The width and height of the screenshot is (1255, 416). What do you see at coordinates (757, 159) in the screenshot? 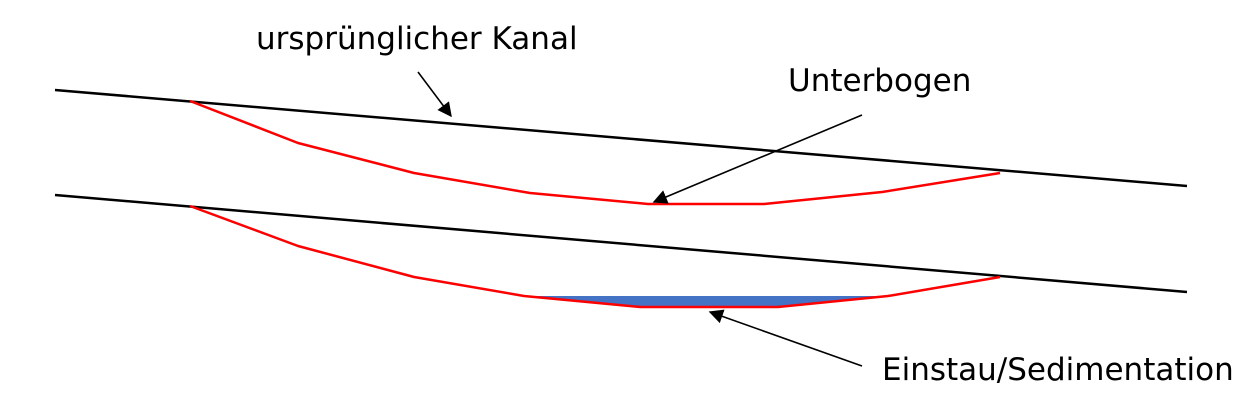
I see `arrow-underbow` at bounding box center [757, 159].